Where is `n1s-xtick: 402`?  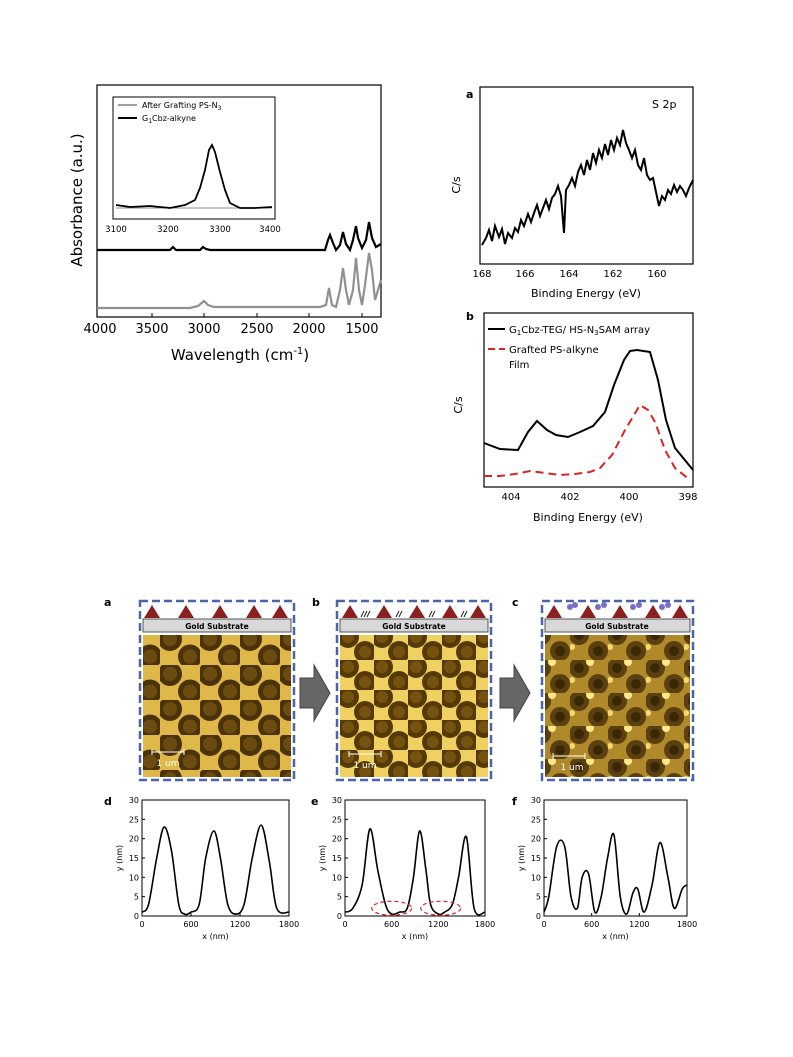
n1s-xtick: 402 is located at coordinates (569, 497).